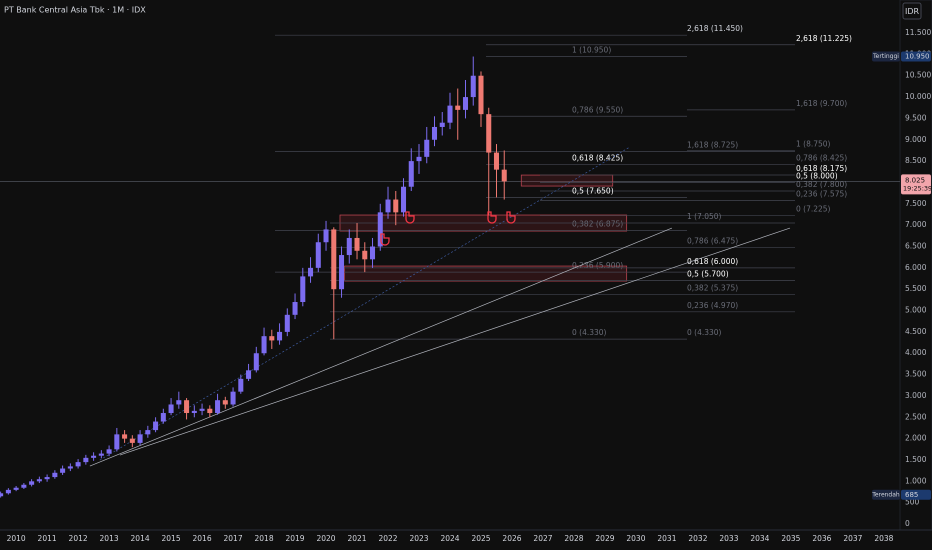 Image resolution: width=932 pixels, height=550 pixels. What do you see at coordinates (325, 538) in the screenshot?
I see `x-tick-label: 2020` at bounding box center [325, 538].